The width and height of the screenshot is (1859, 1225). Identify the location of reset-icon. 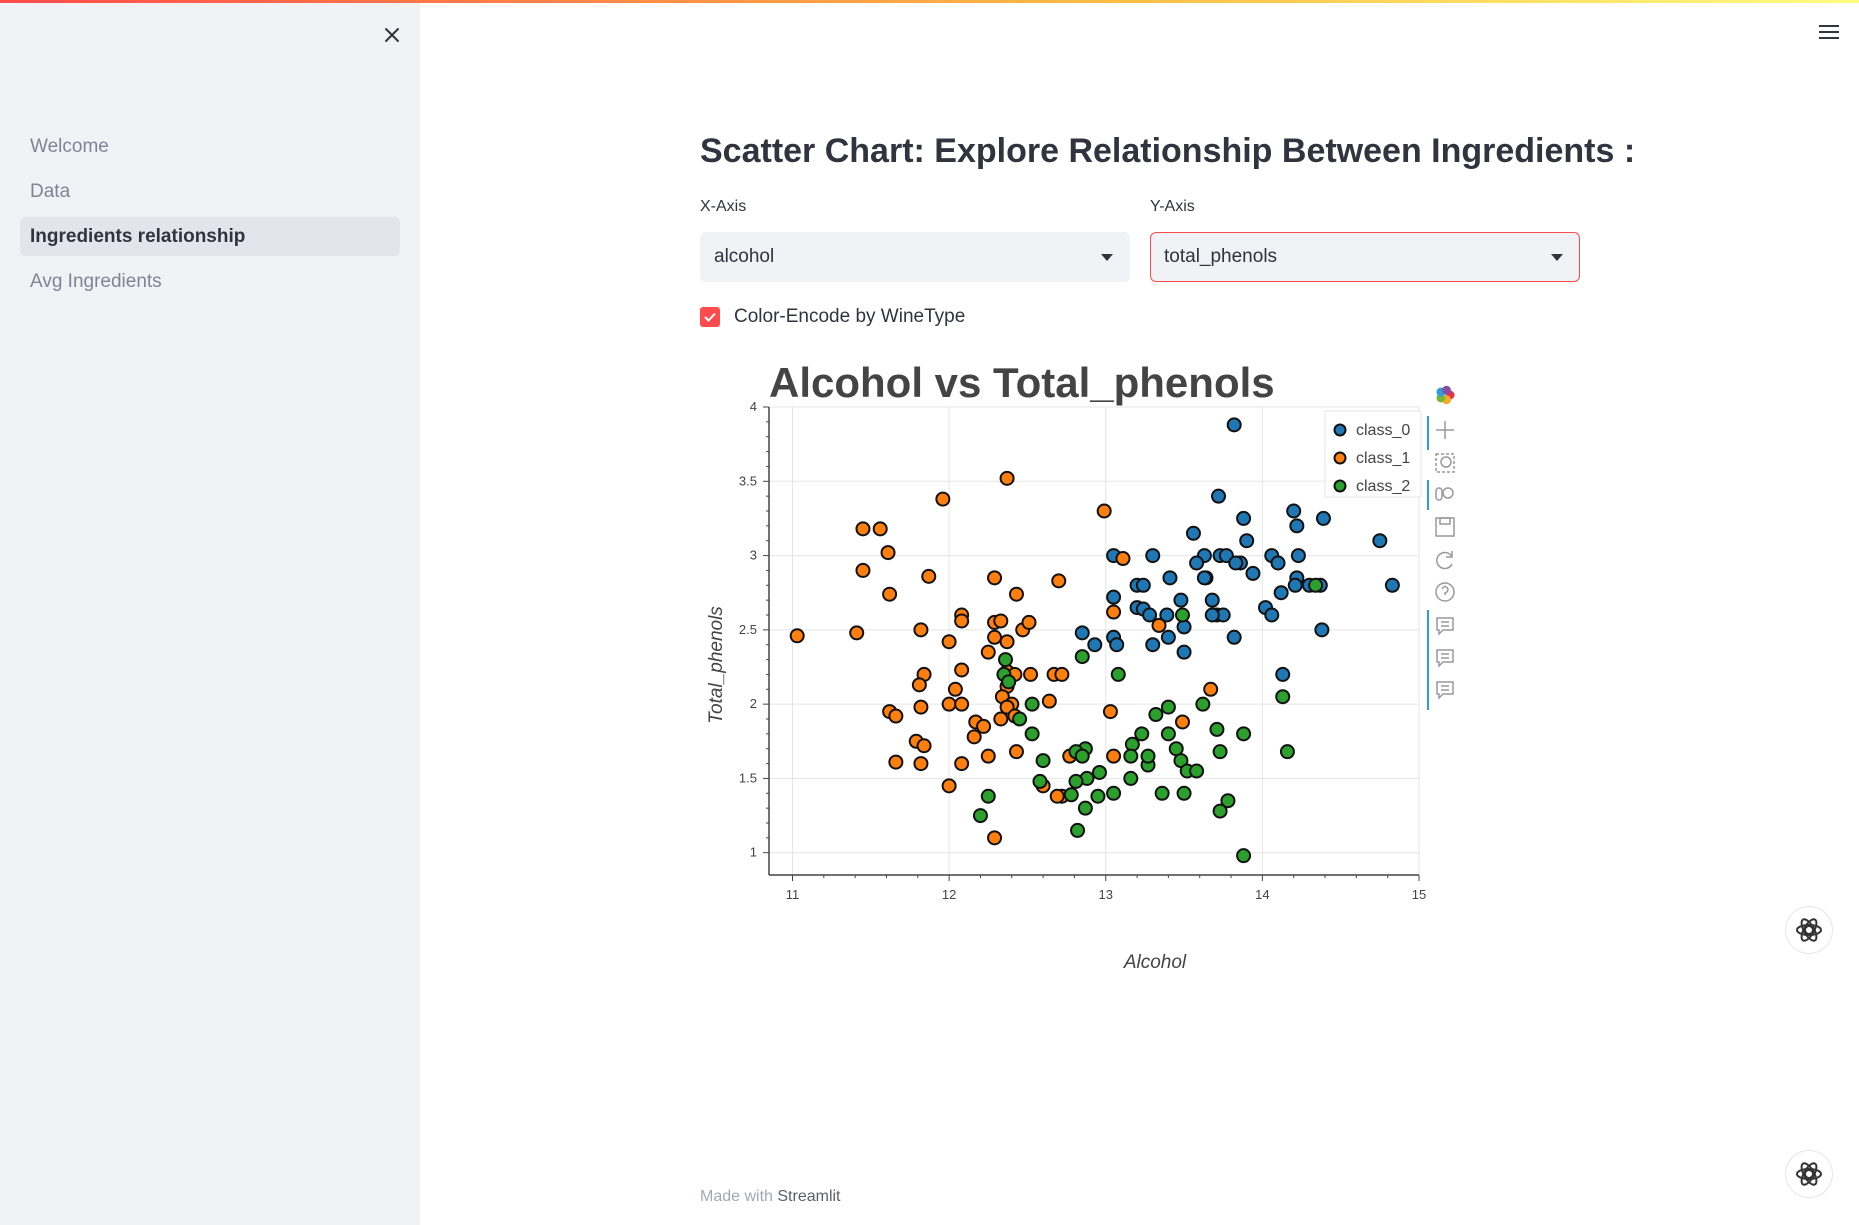
(1444, 560).